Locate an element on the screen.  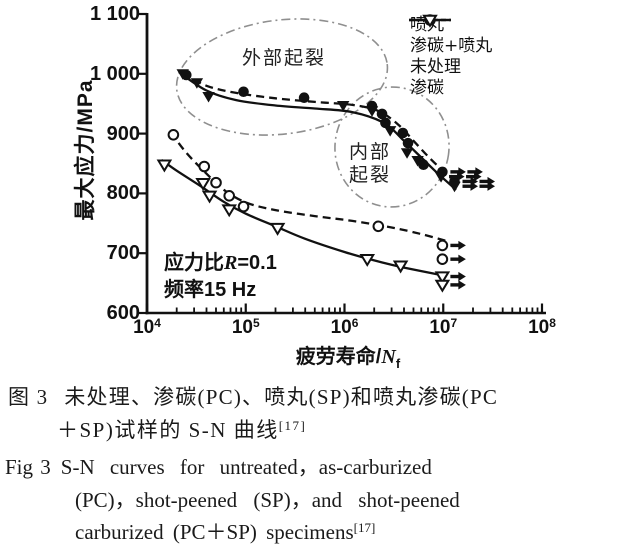
y-tick-label: 900 is located at coordinates (123, 133).